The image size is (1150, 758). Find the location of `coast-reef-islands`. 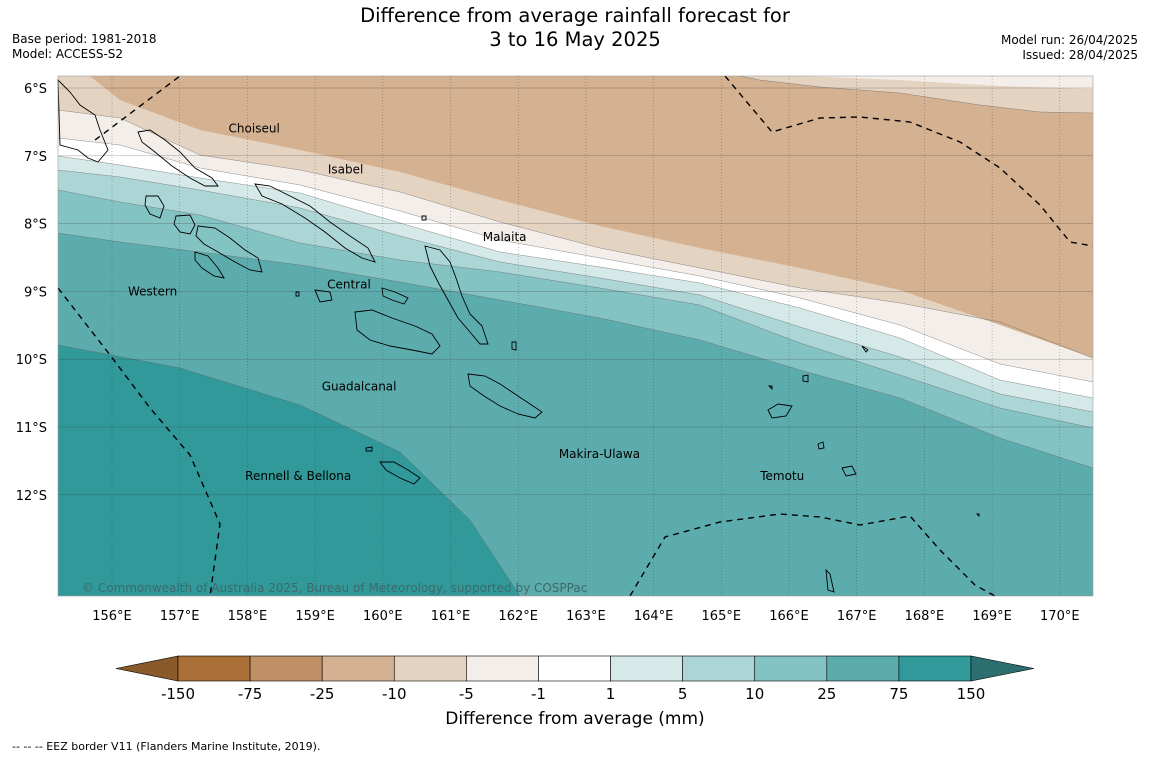

coast-reef-islands is located at coordinates (835, 364).